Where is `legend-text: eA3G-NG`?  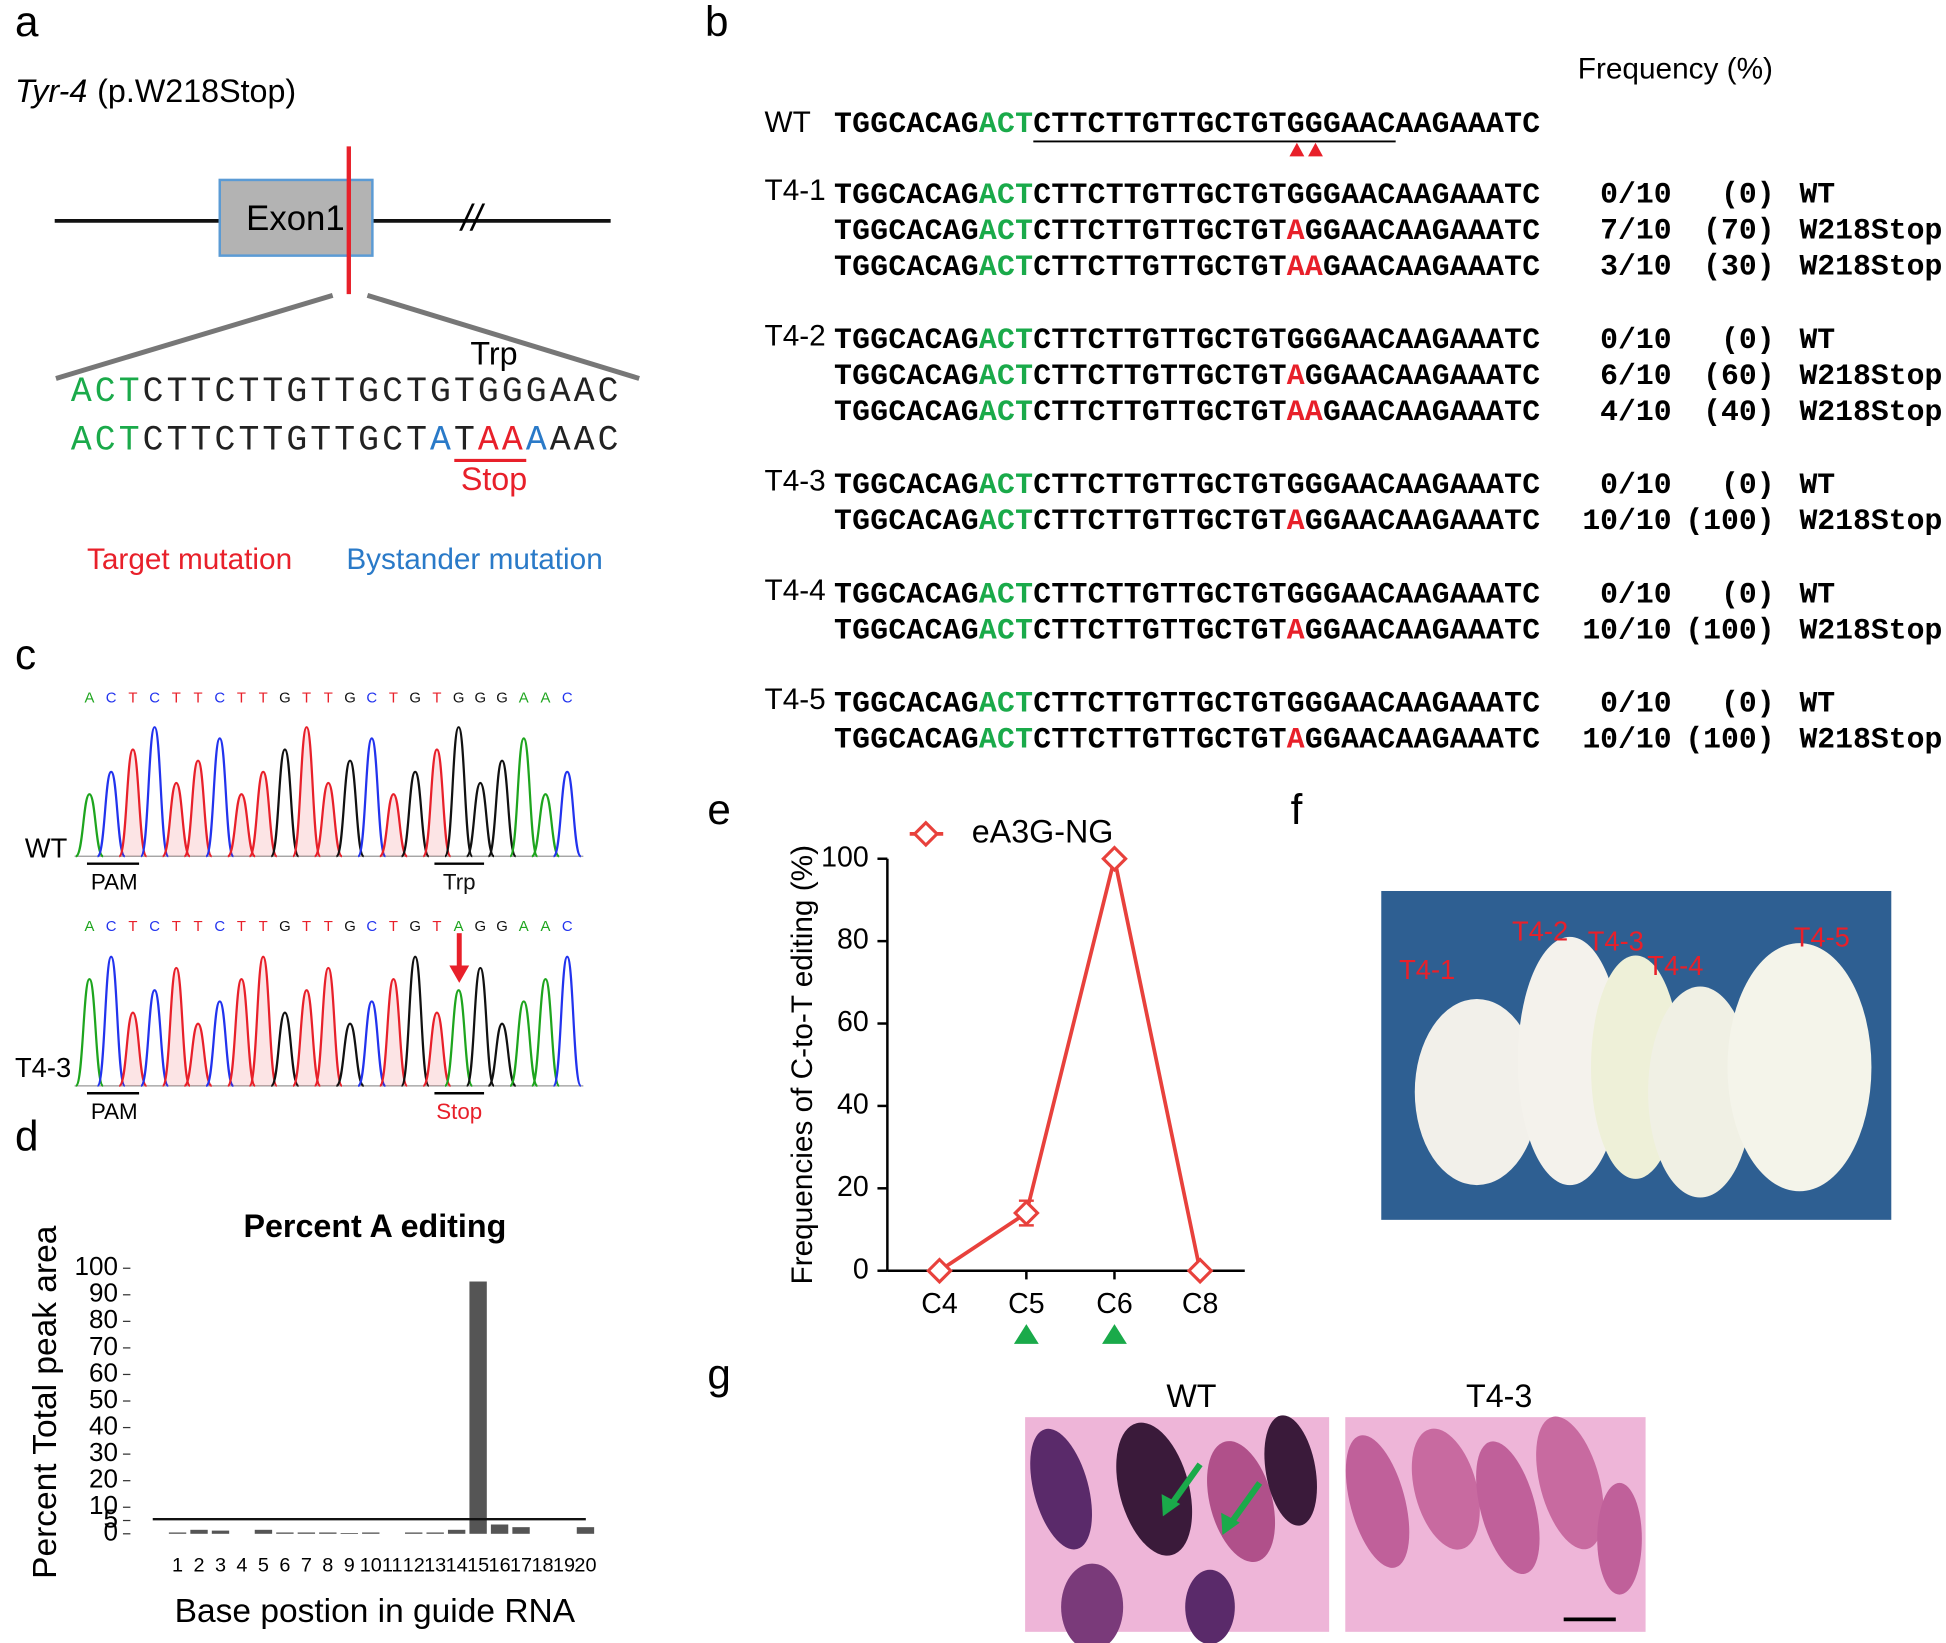 legend-text: eA3G-NG is located at coordinates (1043, 831).